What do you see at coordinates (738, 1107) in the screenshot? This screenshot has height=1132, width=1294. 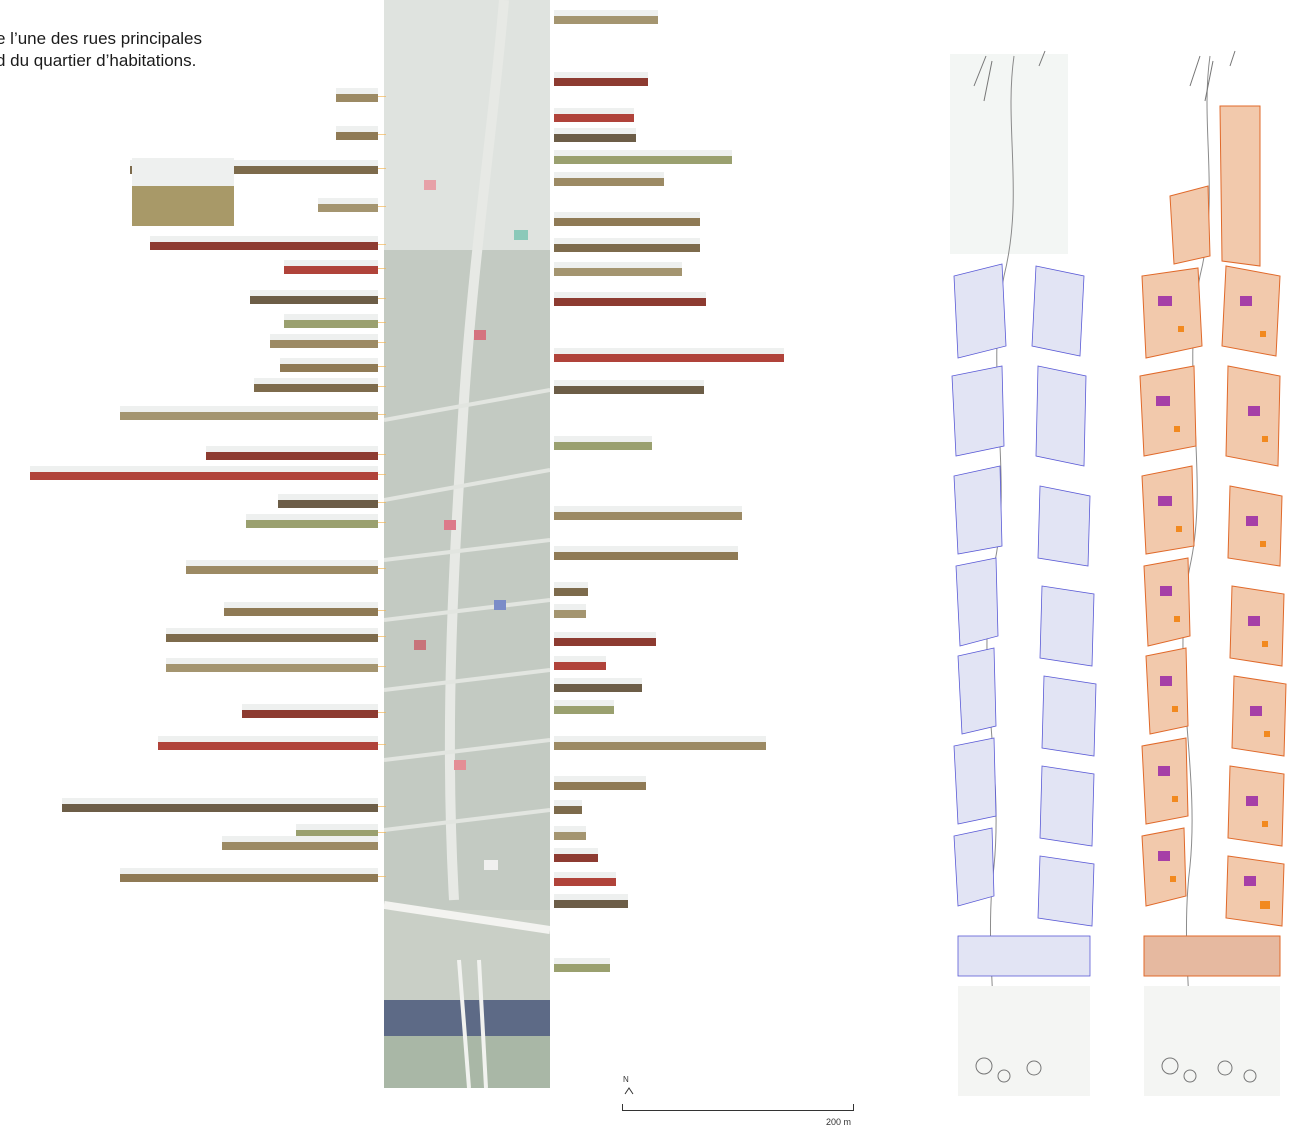 I see `scale-bar` at bounding box center [738, 1107].